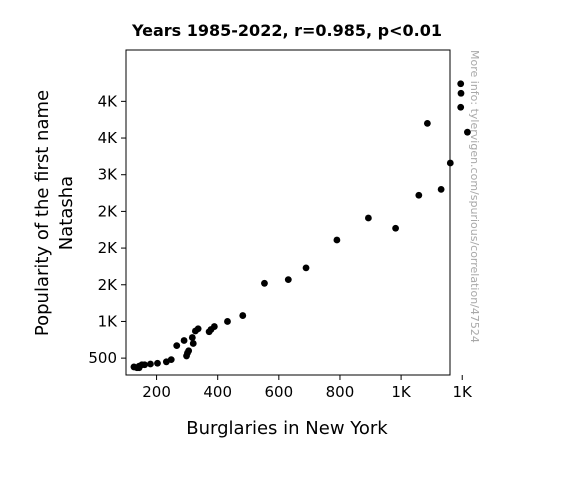  I want to click on x-tick-label: 600, so click(279, 392).